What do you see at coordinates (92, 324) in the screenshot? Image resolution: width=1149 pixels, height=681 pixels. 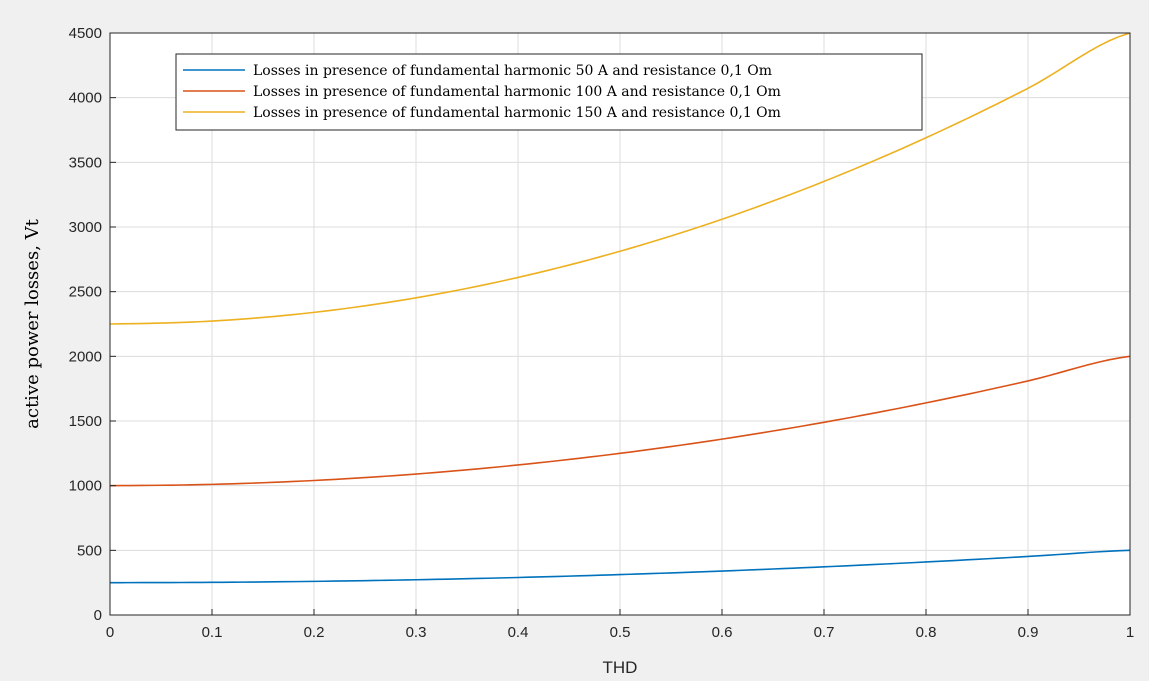 I see `y-axis-ticks: 0 500 1000 1500 2000 2500 3000 3500 4000 4500` at bounding box center [92, 324].